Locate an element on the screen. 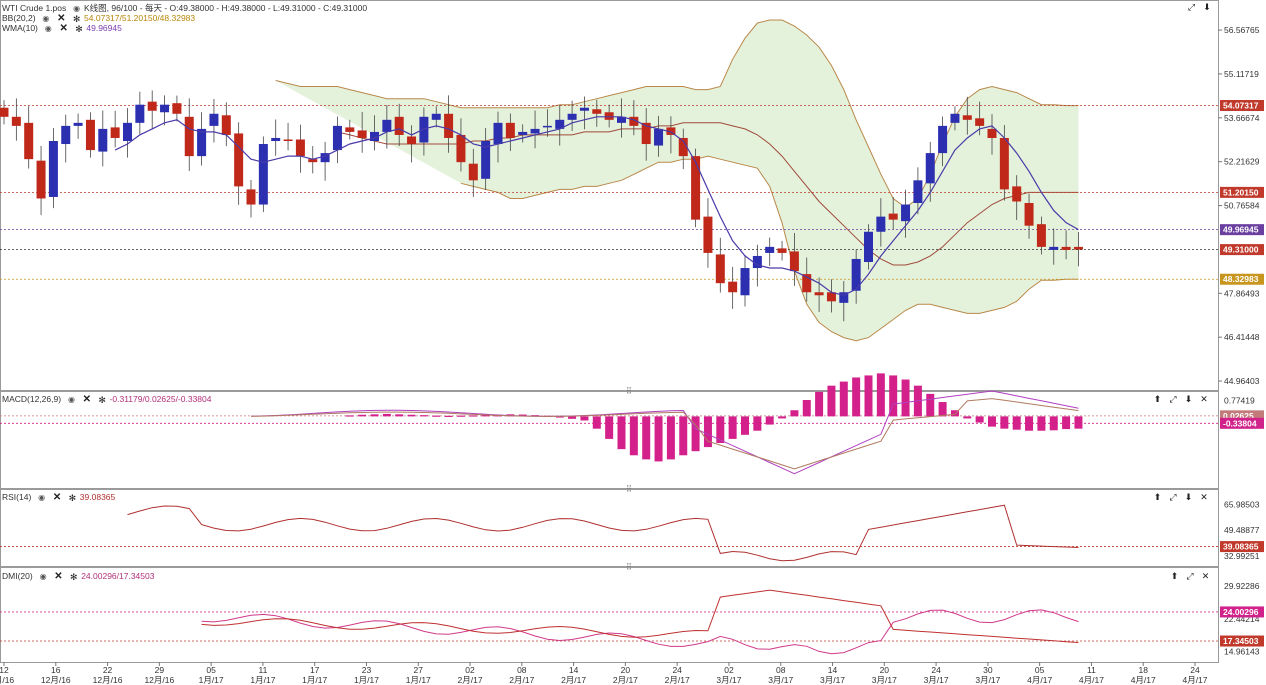 Image resolution: width=1266 pixels, height=685 pixels. dmi-plus-line is located at coordinates (640, 632).